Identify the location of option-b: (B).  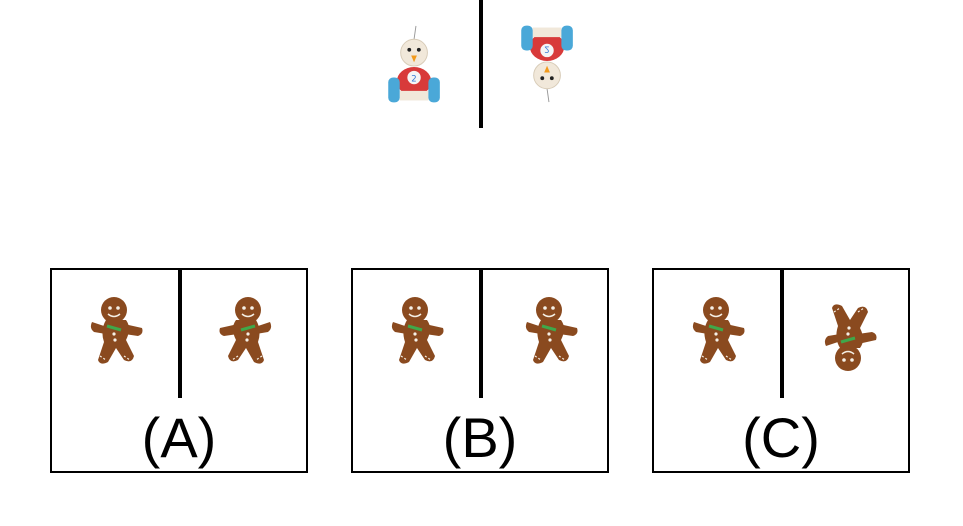
(480, 370).